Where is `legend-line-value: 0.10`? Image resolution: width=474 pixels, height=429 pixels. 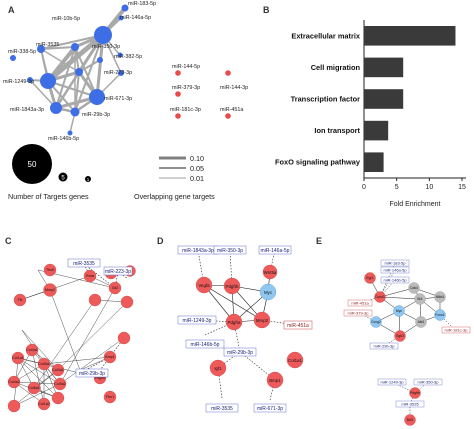 legend-line-value: 0.10 is located at coordinates (197, 158).